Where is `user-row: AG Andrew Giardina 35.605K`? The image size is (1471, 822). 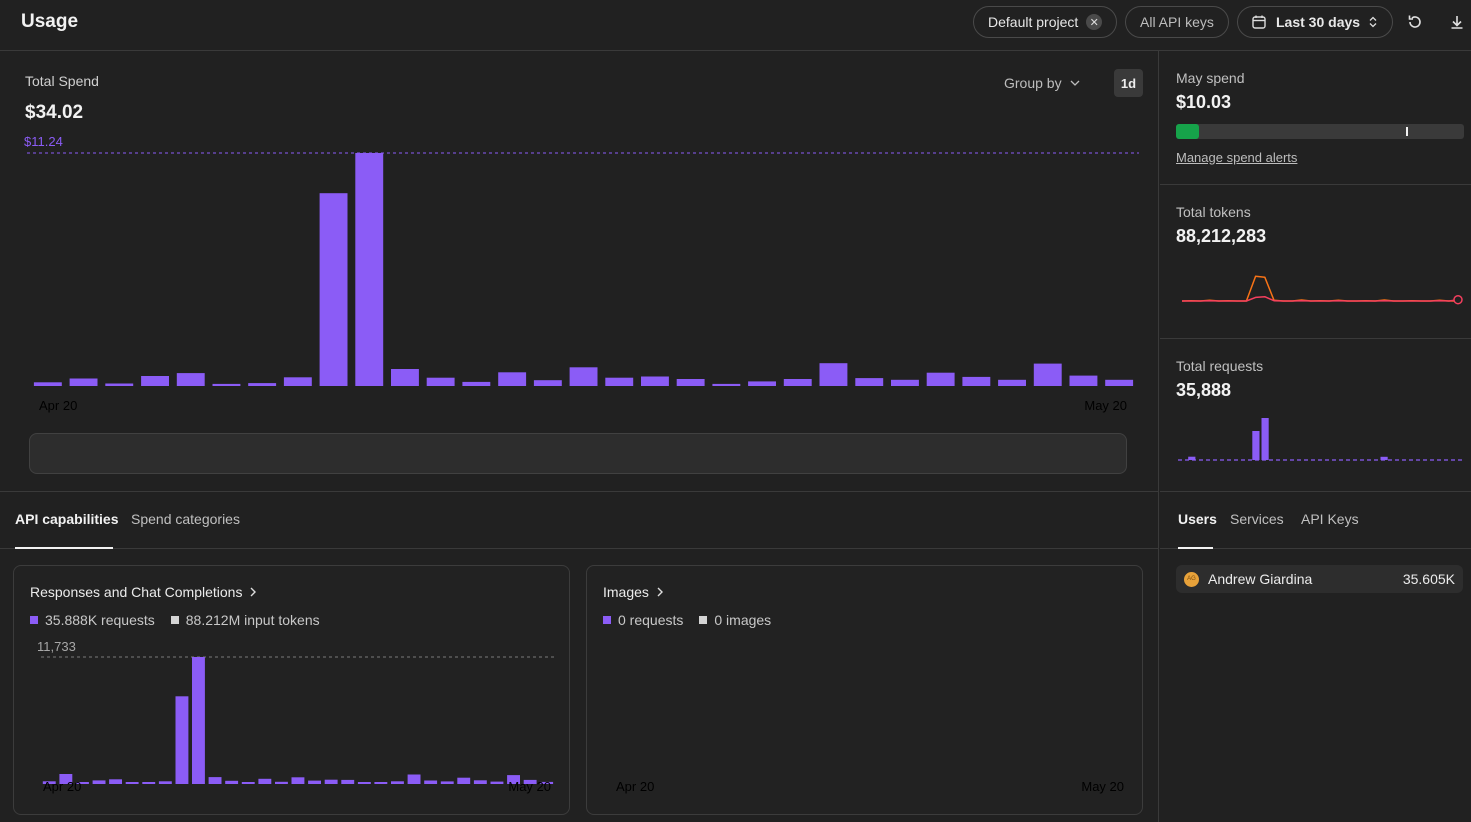
user-row: AG Andrew Giardina 35.605K is located at coordinates (1319, 579).